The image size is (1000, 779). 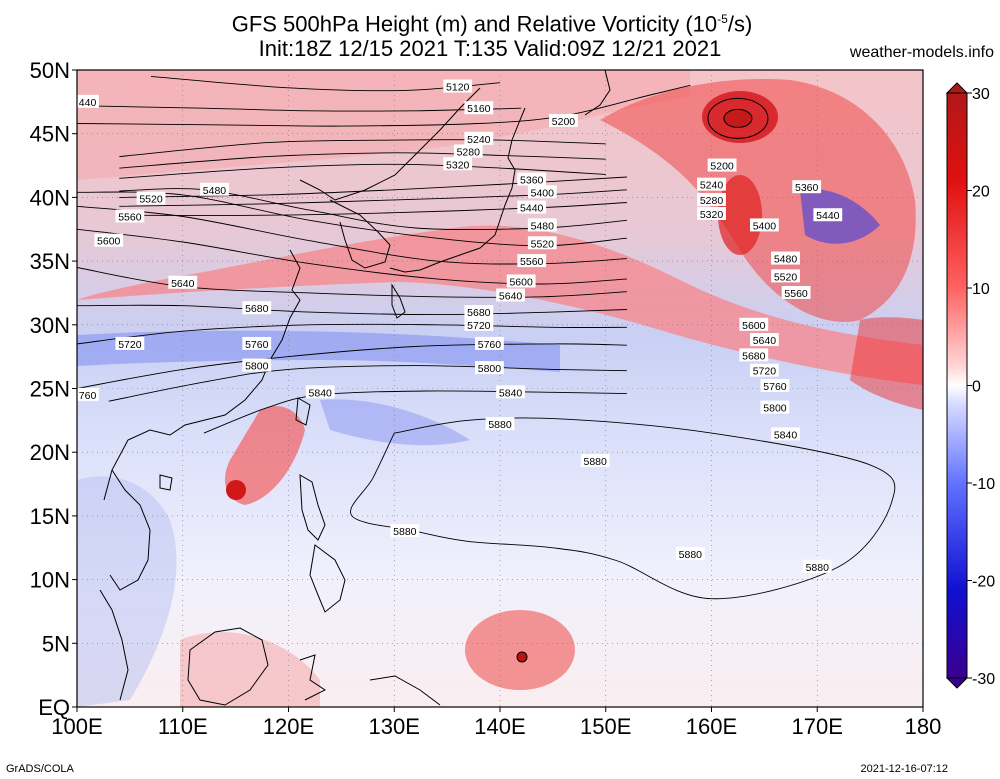 I want to click on contour-label: 5200, so click(x=722, y=167).